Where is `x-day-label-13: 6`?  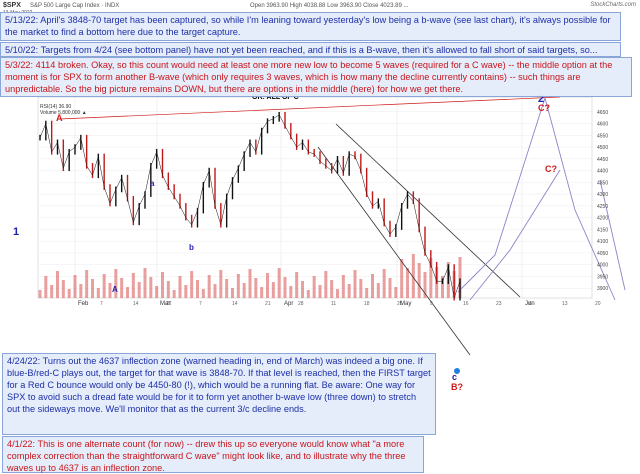
x-day-label-13: 6 is located at coordinates (530, 304).